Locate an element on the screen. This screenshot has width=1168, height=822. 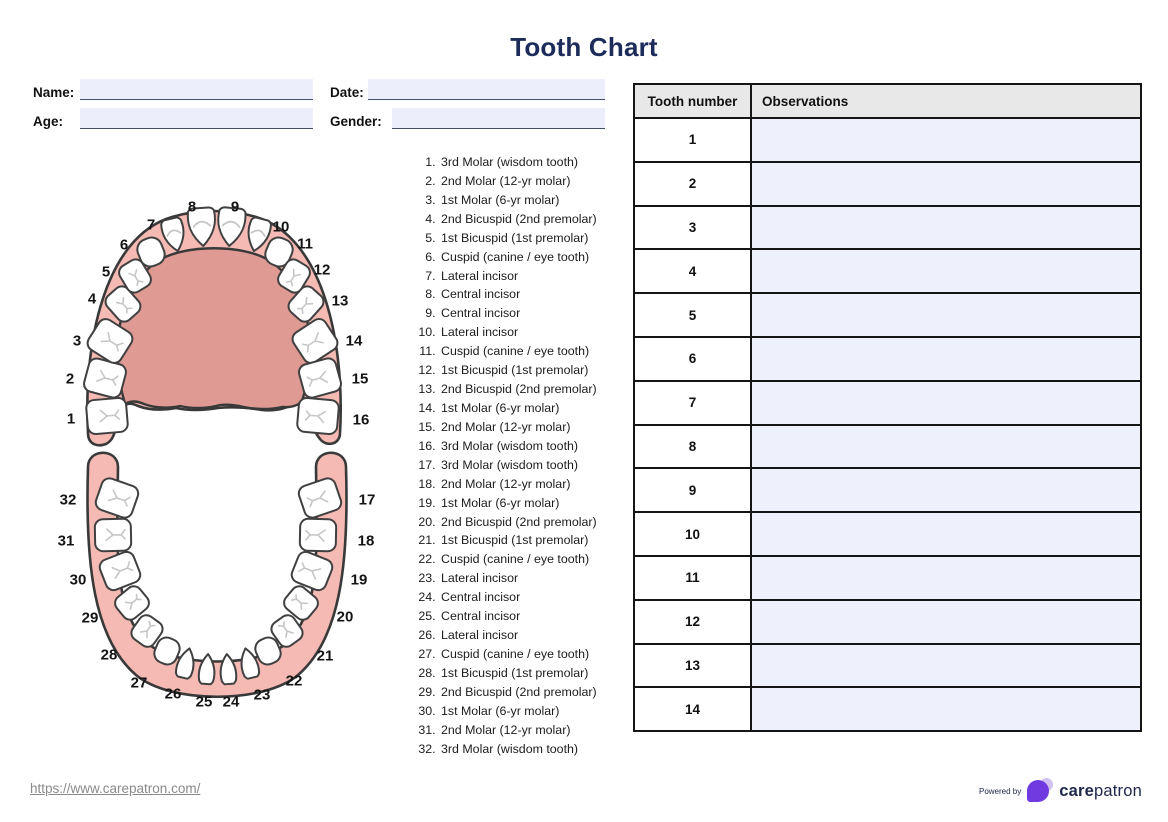
brand-regular-part: patron is located at coordinates (1118, 790).